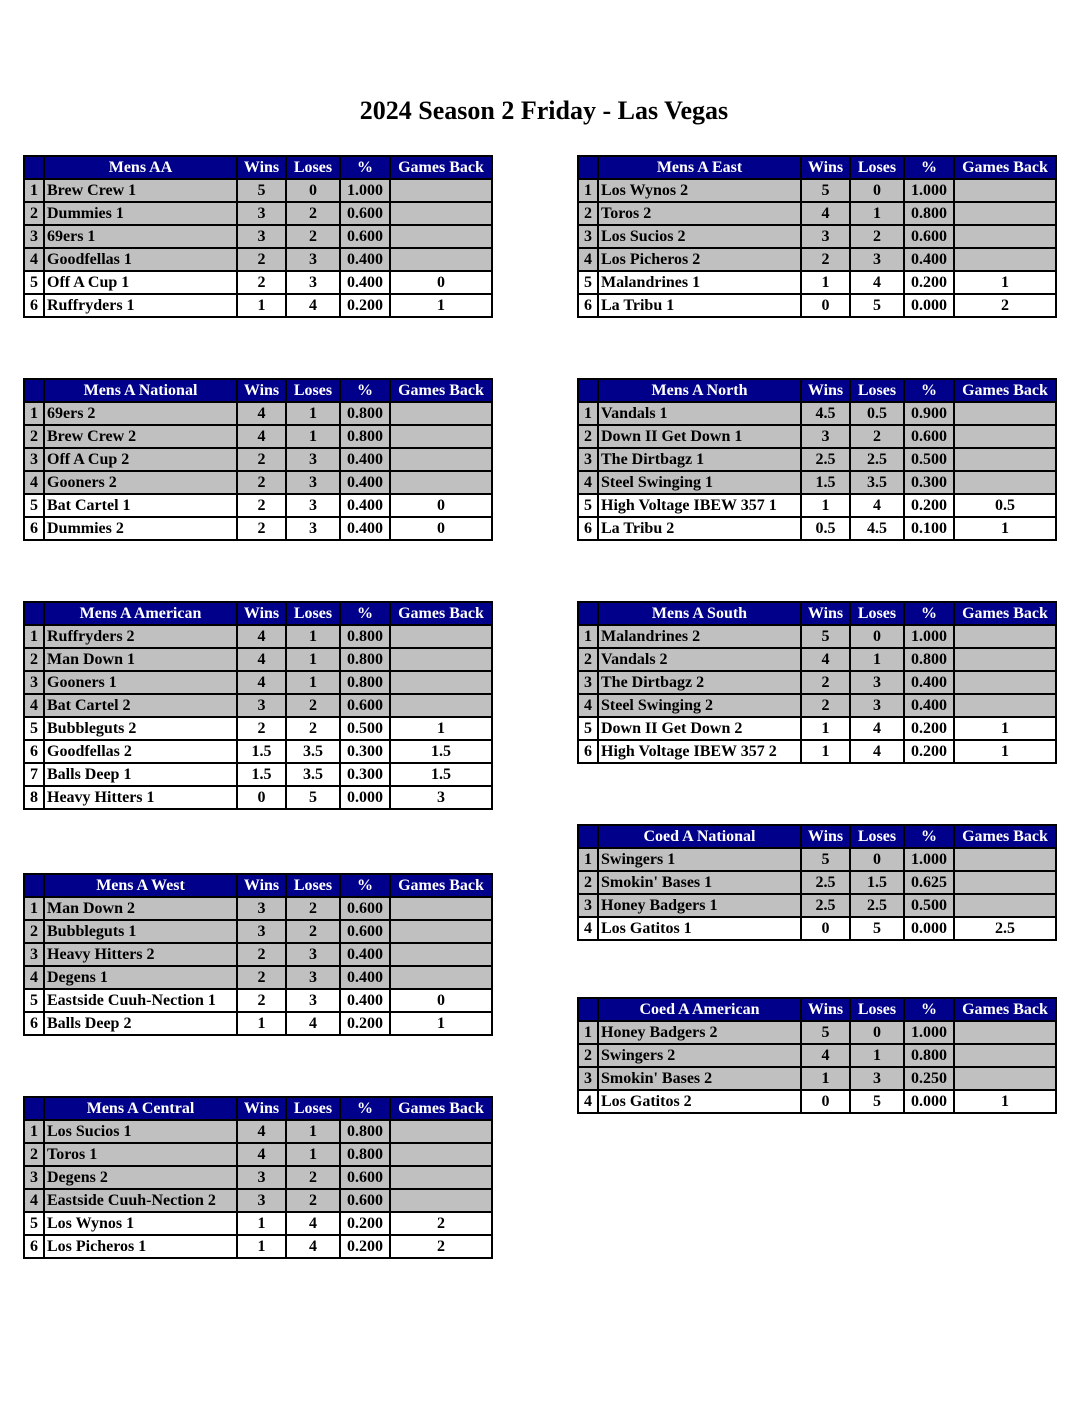  Describe the element at coordinates (699, 1055) in the screenshot. I see `team-name-cell: Swingers 2` at that location.